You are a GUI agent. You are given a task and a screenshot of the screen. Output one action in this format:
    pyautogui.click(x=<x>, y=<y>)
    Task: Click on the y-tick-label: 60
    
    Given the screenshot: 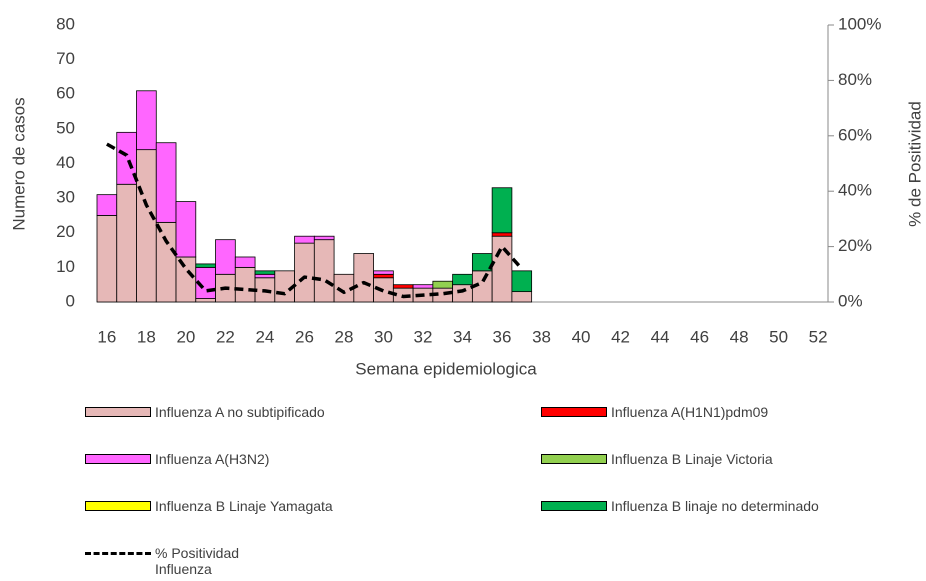 What is the action you would take?
    pyautogui.click(x=65, y=93)
    